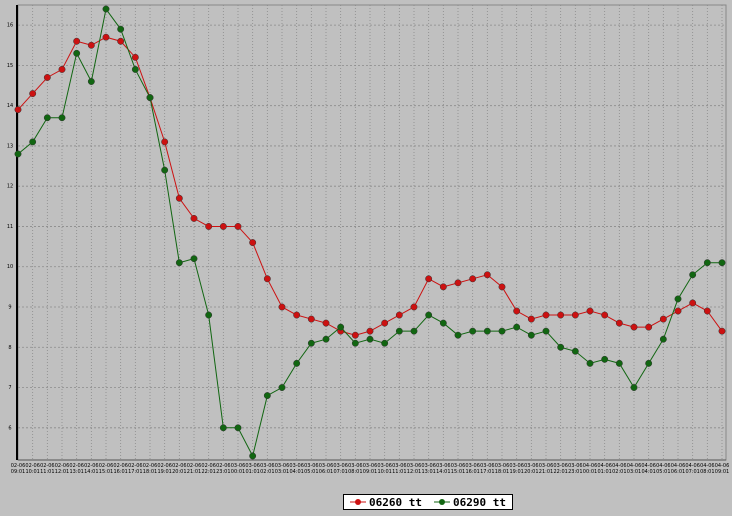  What do you see at coordinates (62, 469) in the screenshot?
I see `x-tick-label: 02-06 12:01` at bounding box center [62, 469].